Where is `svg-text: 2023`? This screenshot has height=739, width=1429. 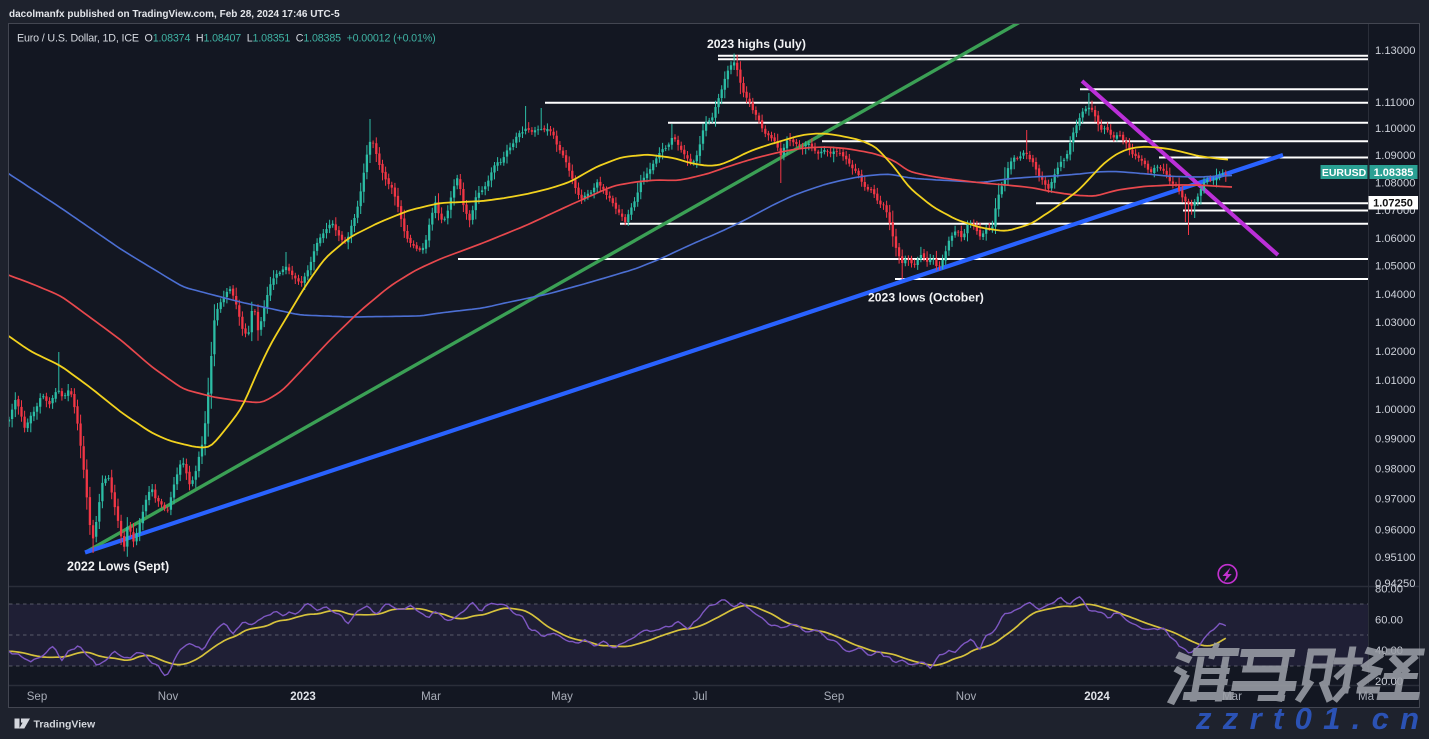 svg-text: 2023 is located at coordinates (303, 697).